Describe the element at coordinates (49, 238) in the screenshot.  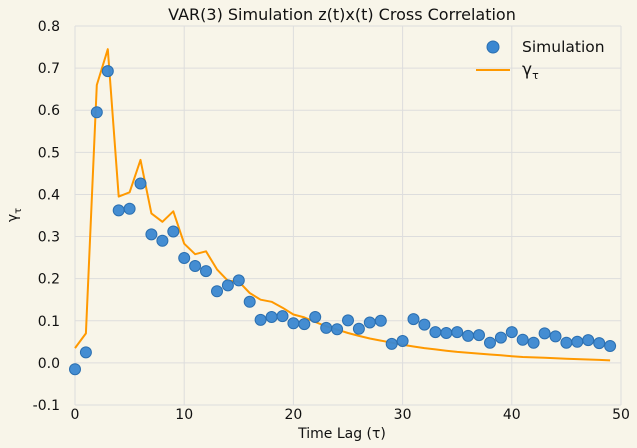
I see `y-tick-label: 0.3` at that location.